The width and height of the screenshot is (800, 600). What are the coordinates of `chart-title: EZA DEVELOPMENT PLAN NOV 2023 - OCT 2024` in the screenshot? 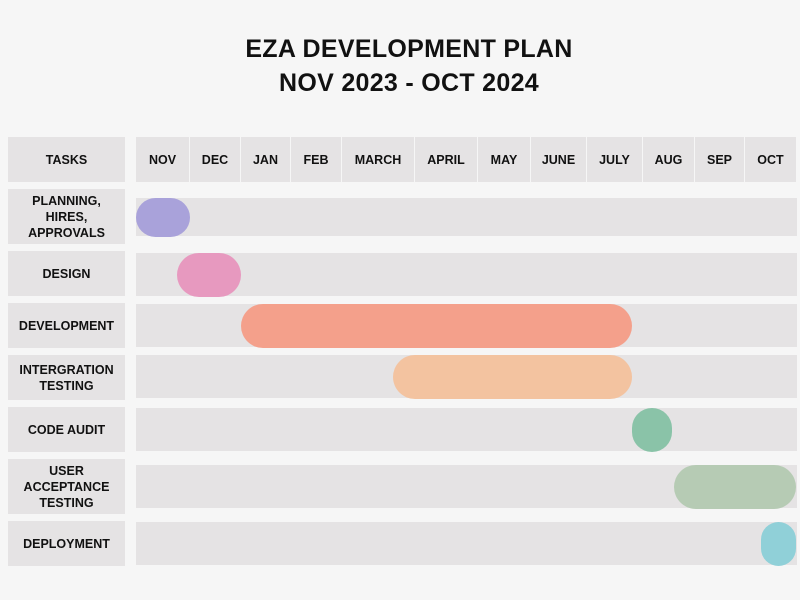 It's located at (400, 66).